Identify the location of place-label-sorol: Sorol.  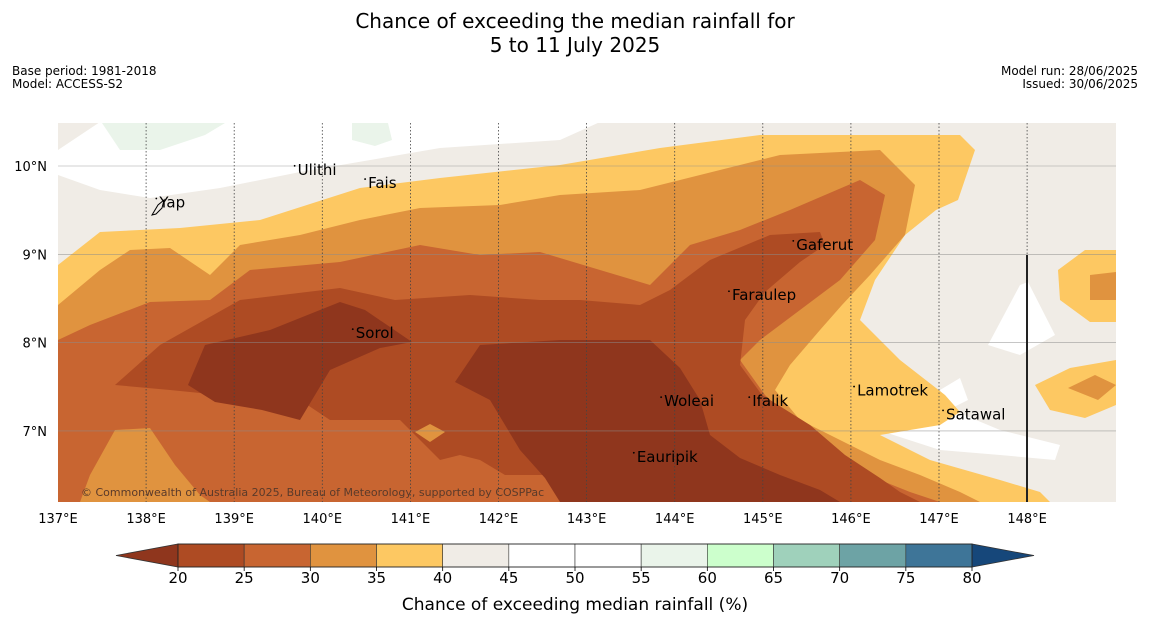
(375, 333).